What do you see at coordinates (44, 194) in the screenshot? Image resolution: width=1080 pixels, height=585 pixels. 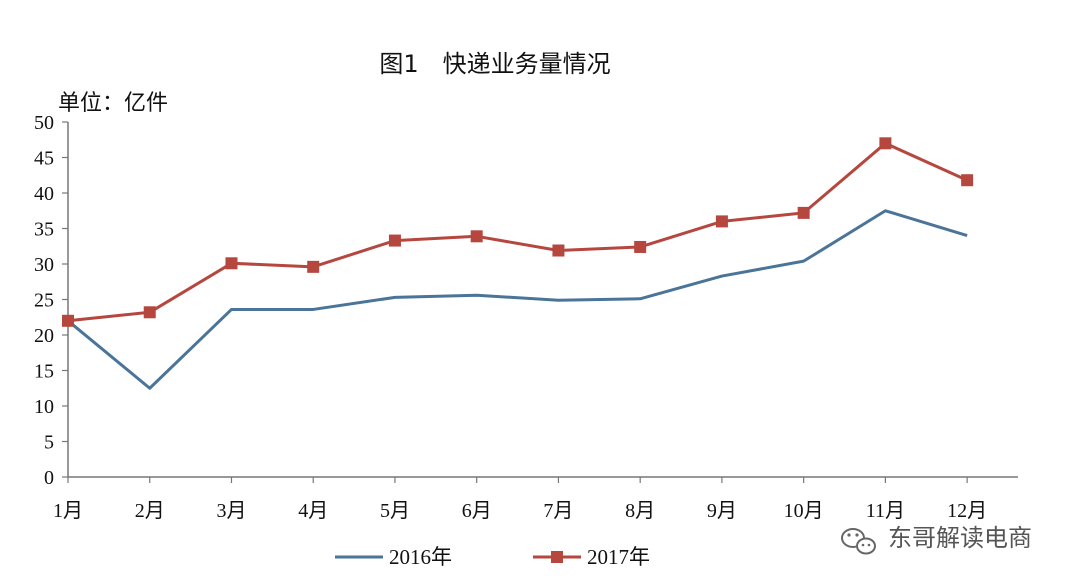 I see `y-tick-label: 40` at bounding box center [44, 194].